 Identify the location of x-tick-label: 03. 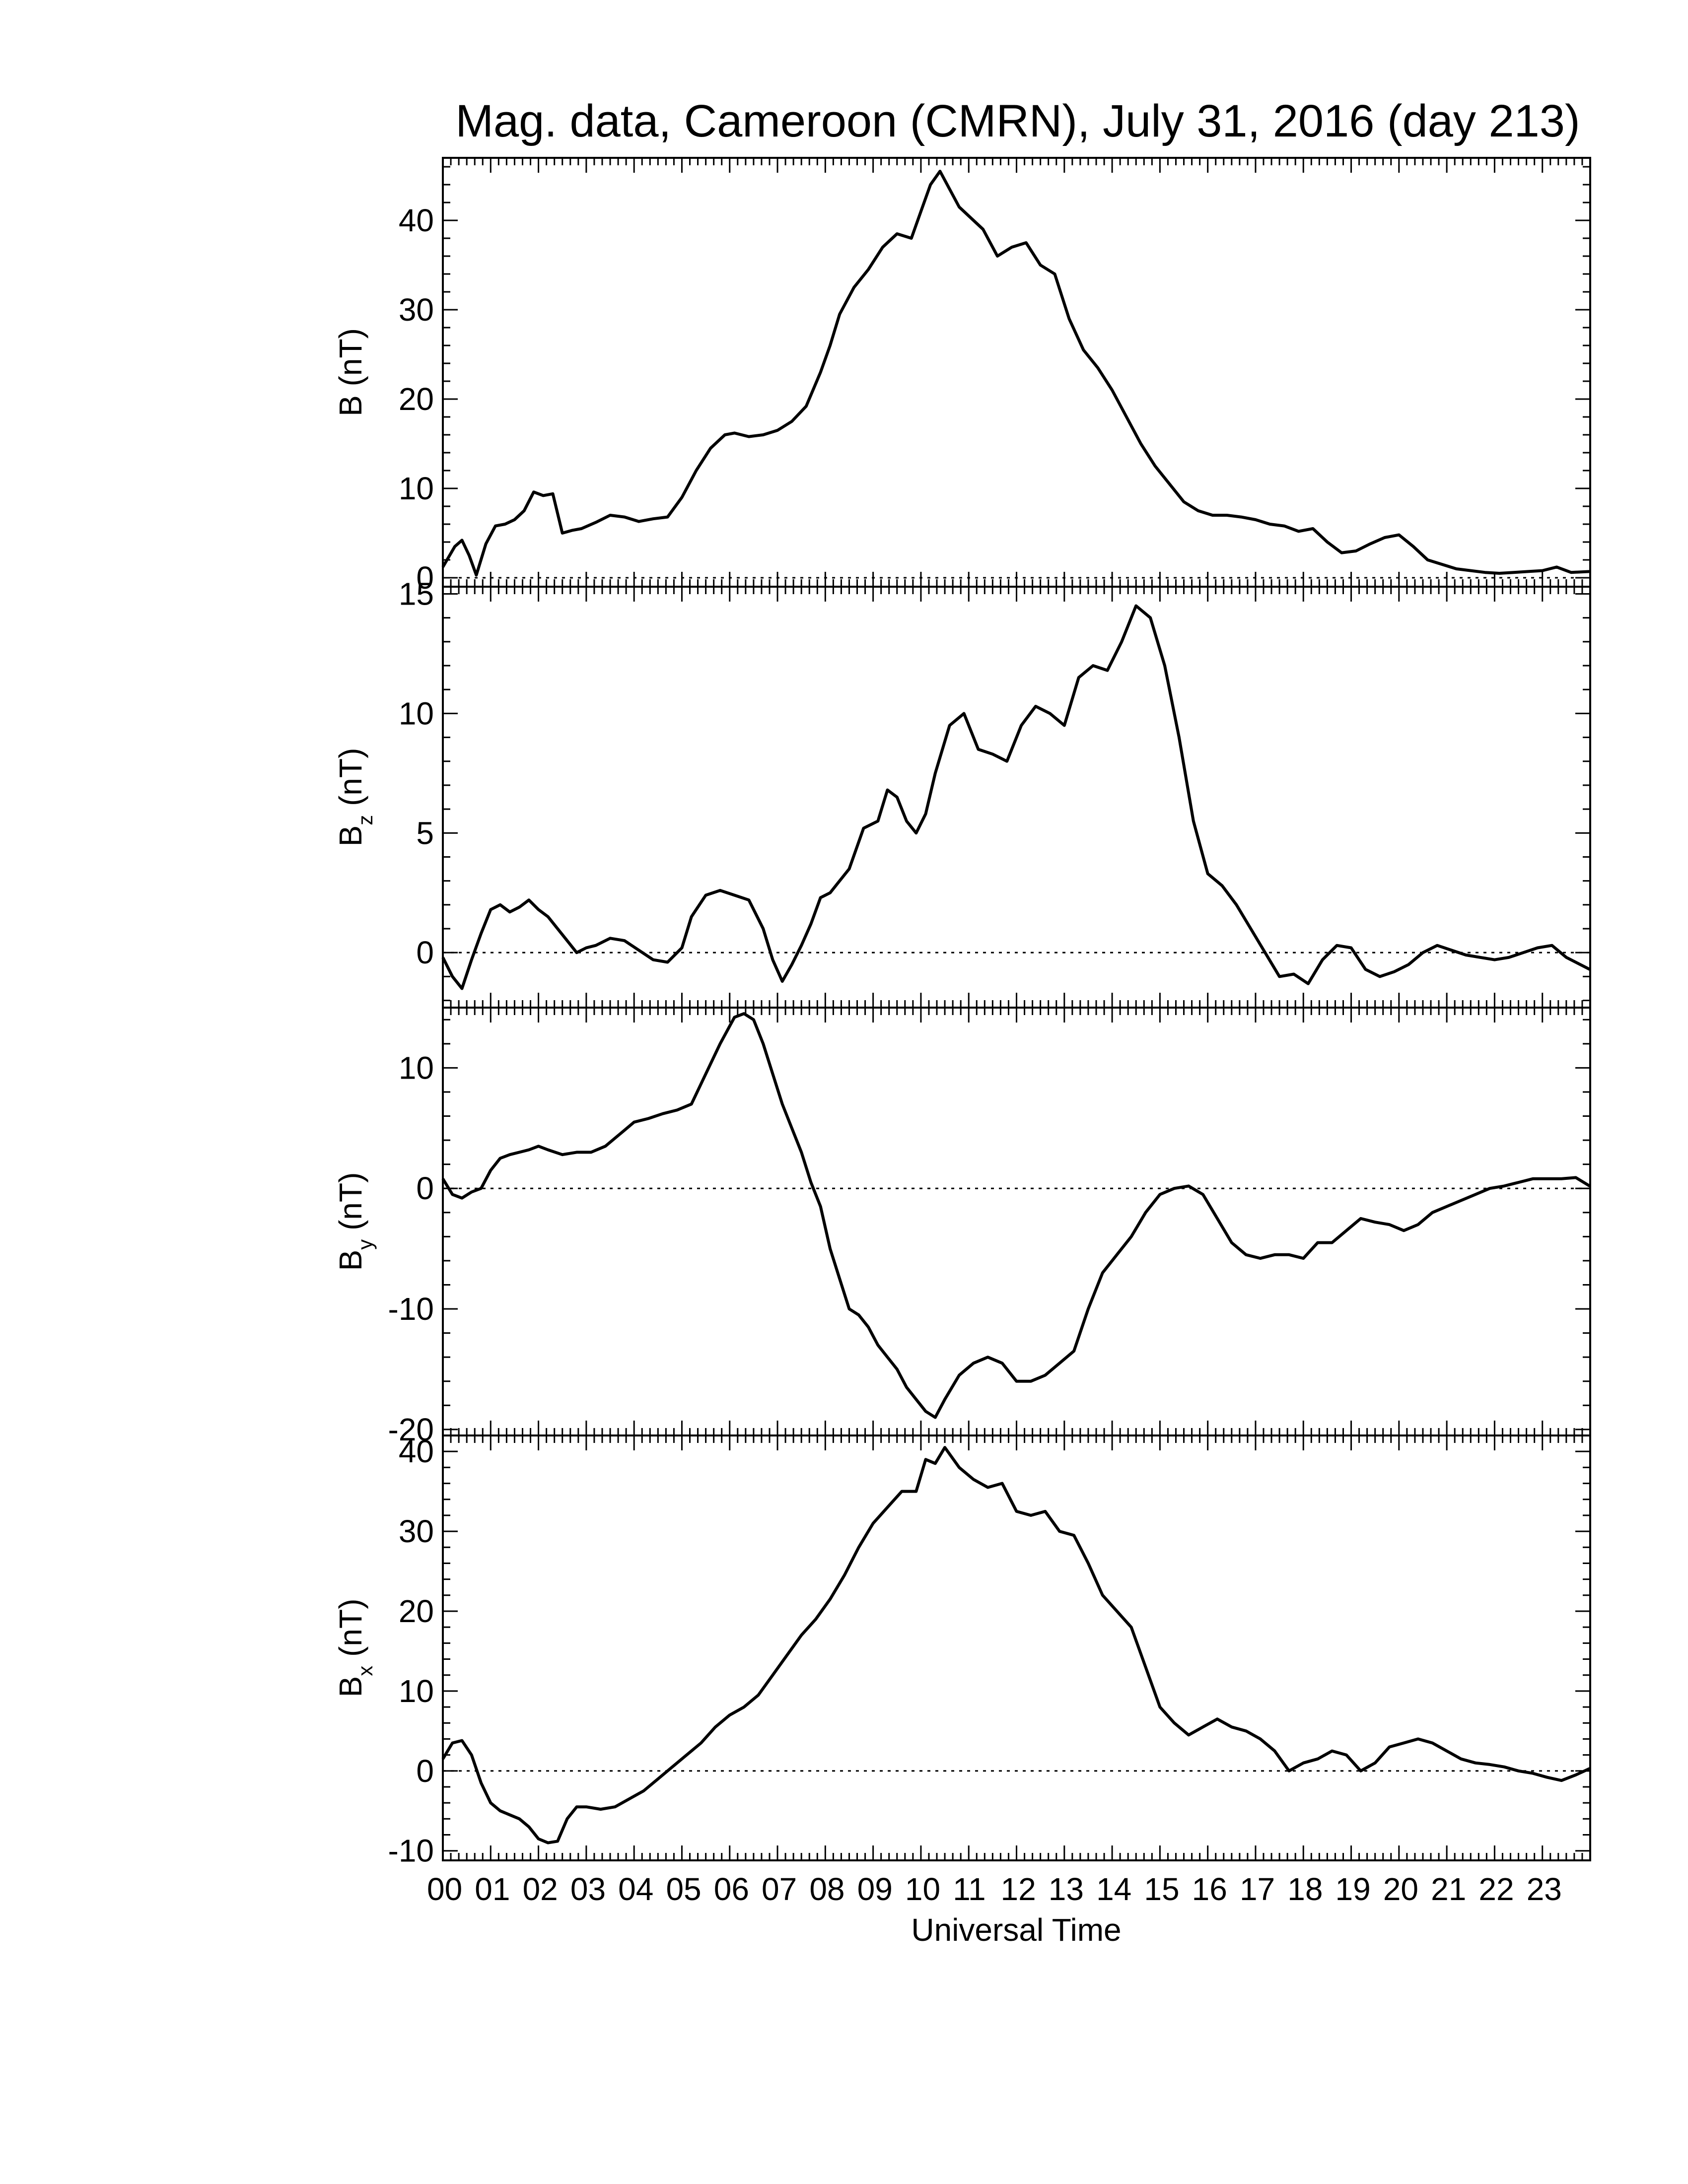
(588, 1889).